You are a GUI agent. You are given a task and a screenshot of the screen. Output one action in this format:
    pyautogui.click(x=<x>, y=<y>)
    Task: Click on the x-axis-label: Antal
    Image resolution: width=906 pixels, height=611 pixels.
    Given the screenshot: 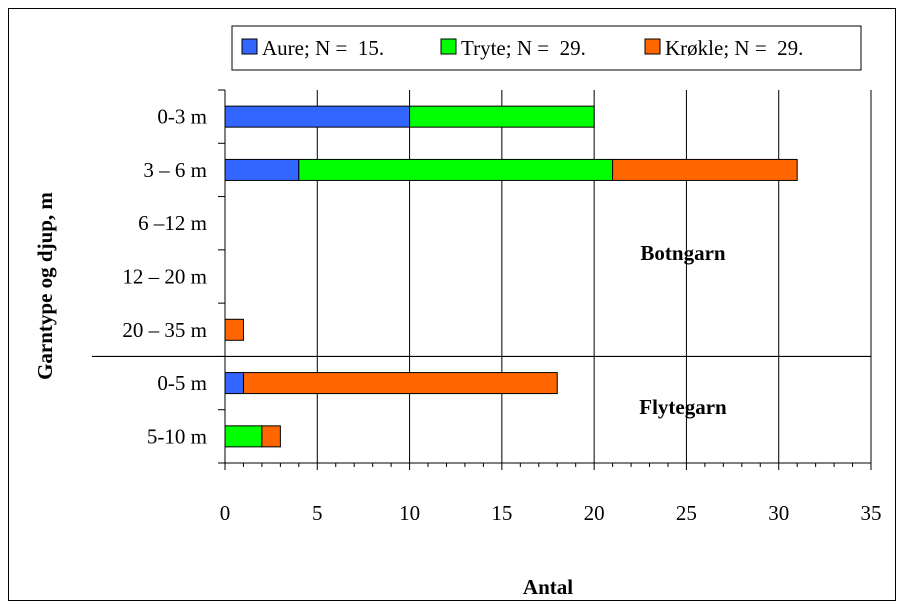 What is the action you would take?
    pyautogui.click(x=548, y=587)
    